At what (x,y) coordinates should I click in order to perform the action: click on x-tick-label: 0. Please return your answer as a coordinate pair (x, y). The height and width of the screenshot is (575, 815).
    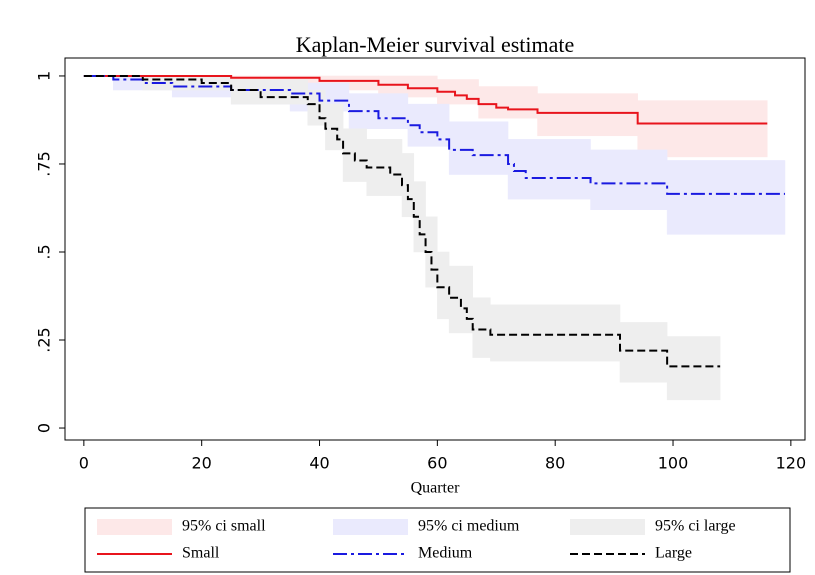
    Looking at the image, I should click on (84, 463).